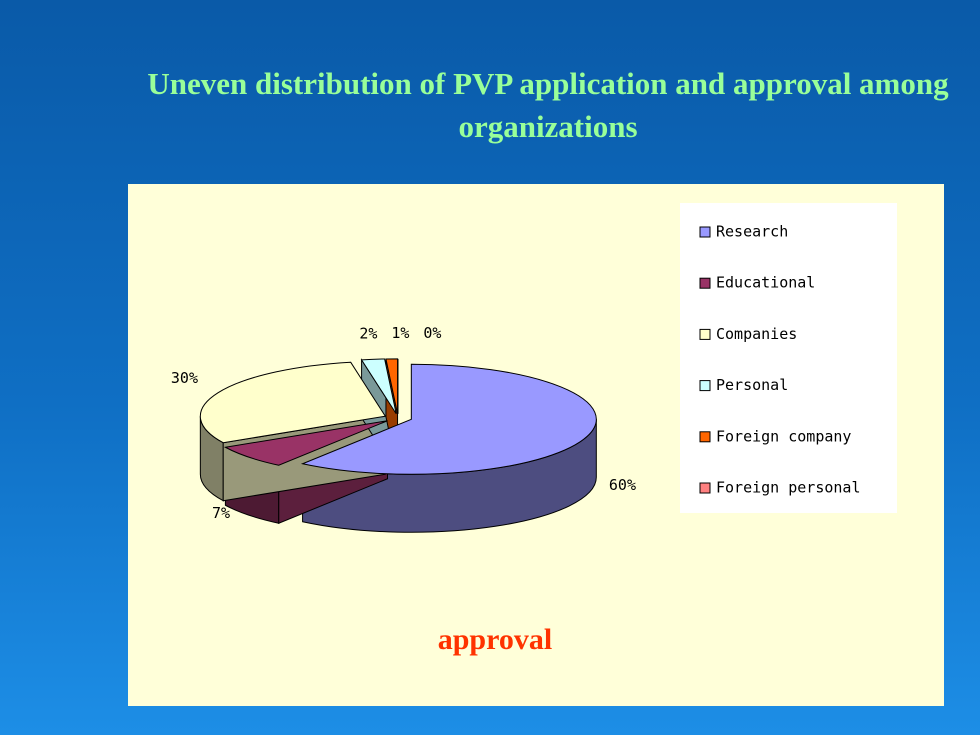  Describe the element at coordinates (622, 485) in the screenshot. I see `data-label: 60%` at that location.